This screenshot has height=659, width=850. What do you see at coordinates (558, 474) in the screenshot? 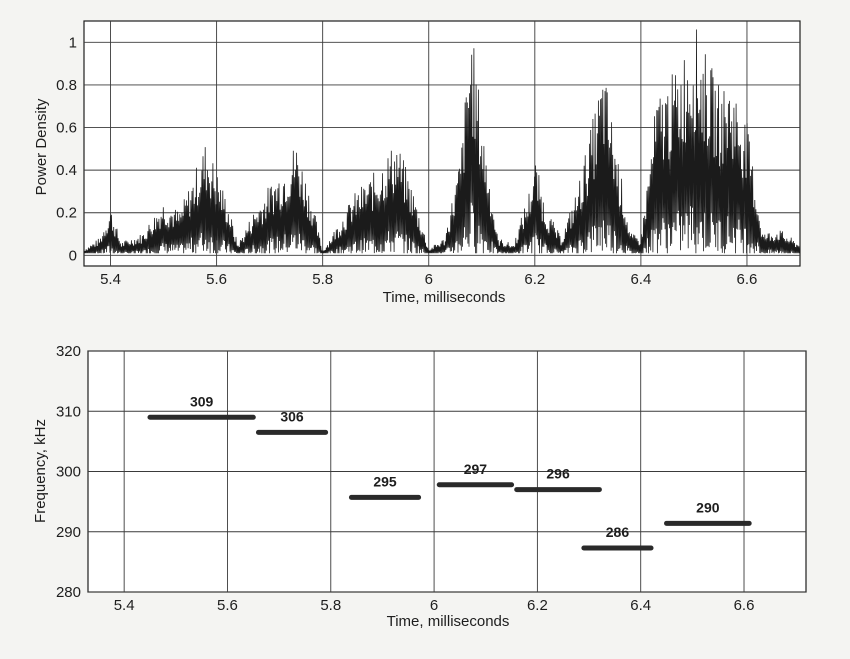
I see `frequency-data-label: 296` at bounding box center [558, 474].